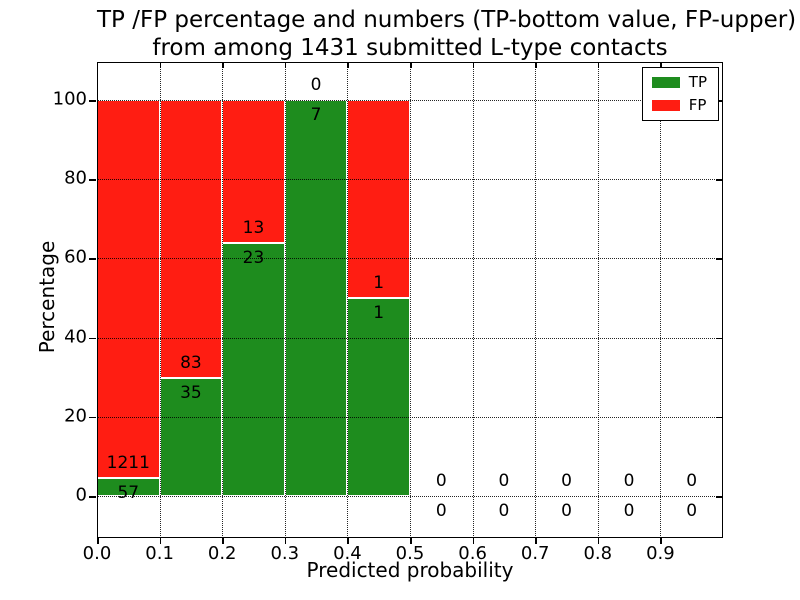 This screenshot has height=600, width=800. I want to click on x-tick-label: 0.6, so click(472, 553).